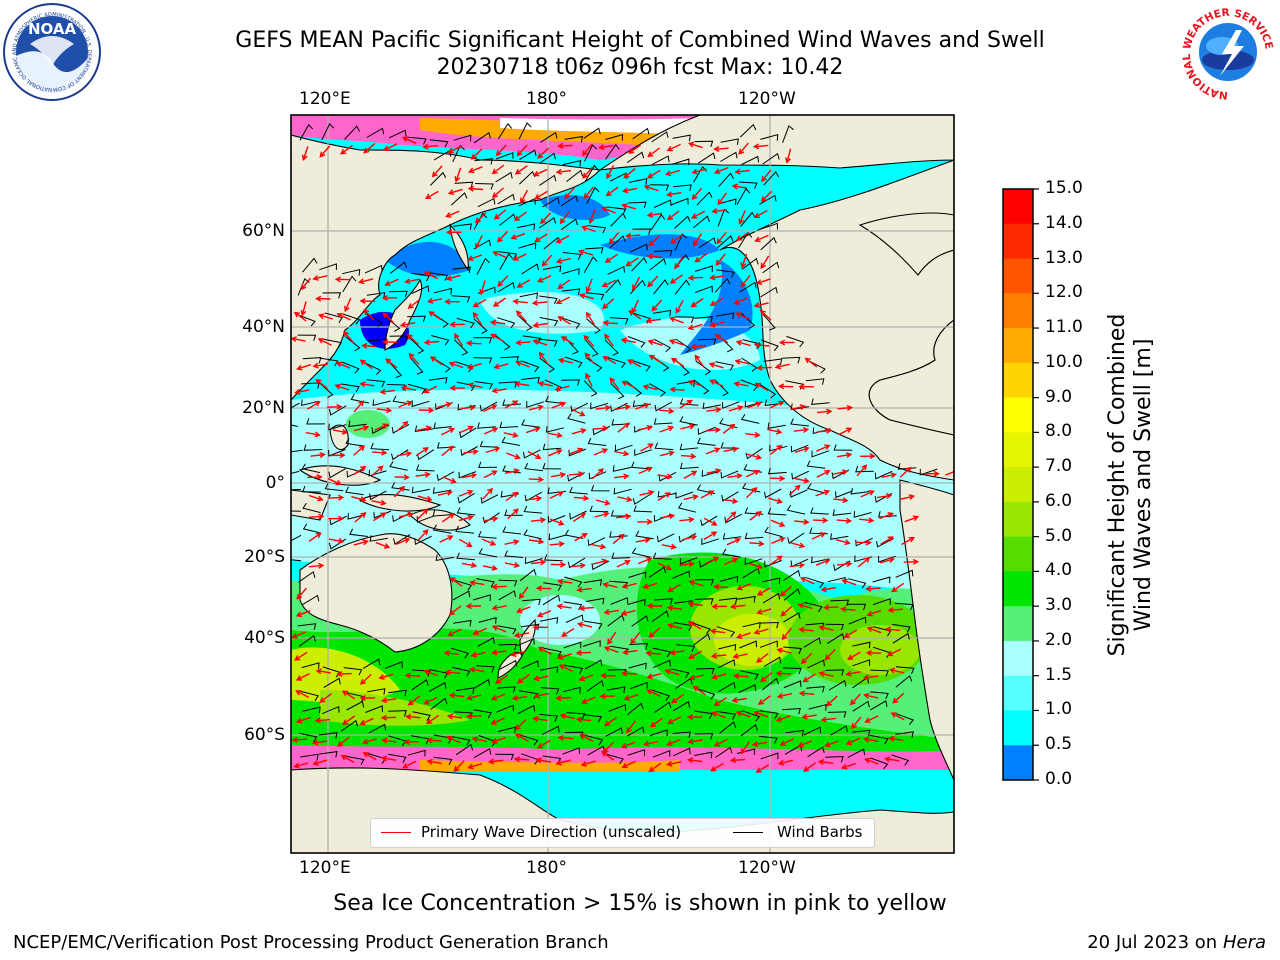 The image size is (1280, 960). I want to click on lon-label-bottom-120w: 120°W, so click(767, 868).